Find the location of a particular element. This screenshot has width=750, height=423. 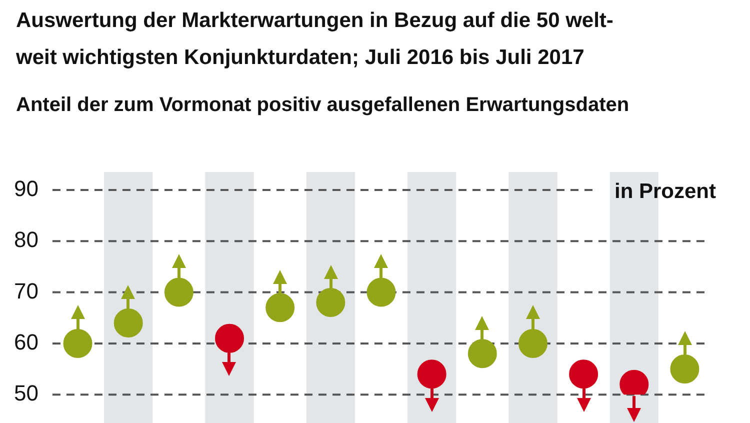

y-tick-label: 80 is located at coordinates (26, 239).